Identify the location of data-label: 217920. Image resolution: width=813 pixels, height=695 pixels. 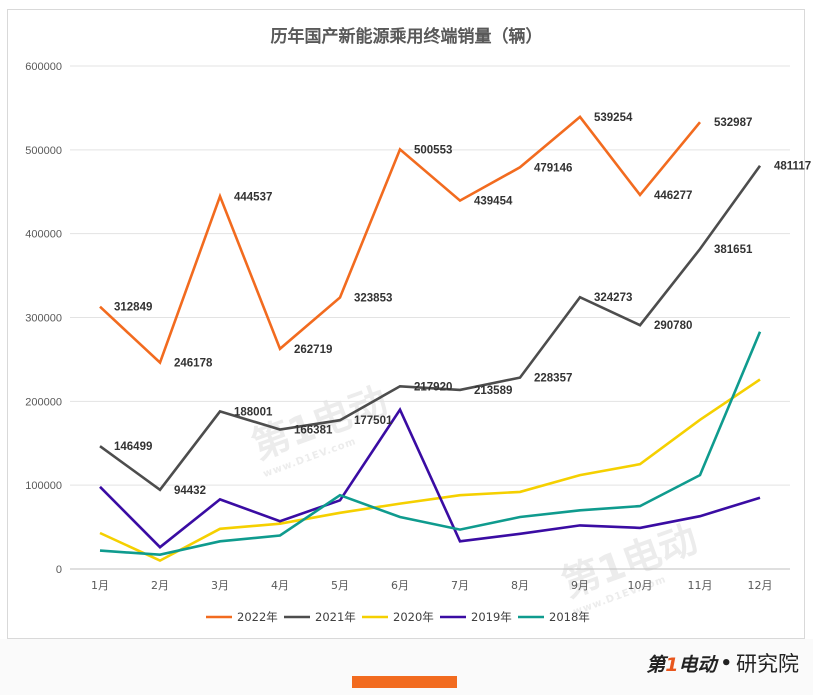
(433, 387).